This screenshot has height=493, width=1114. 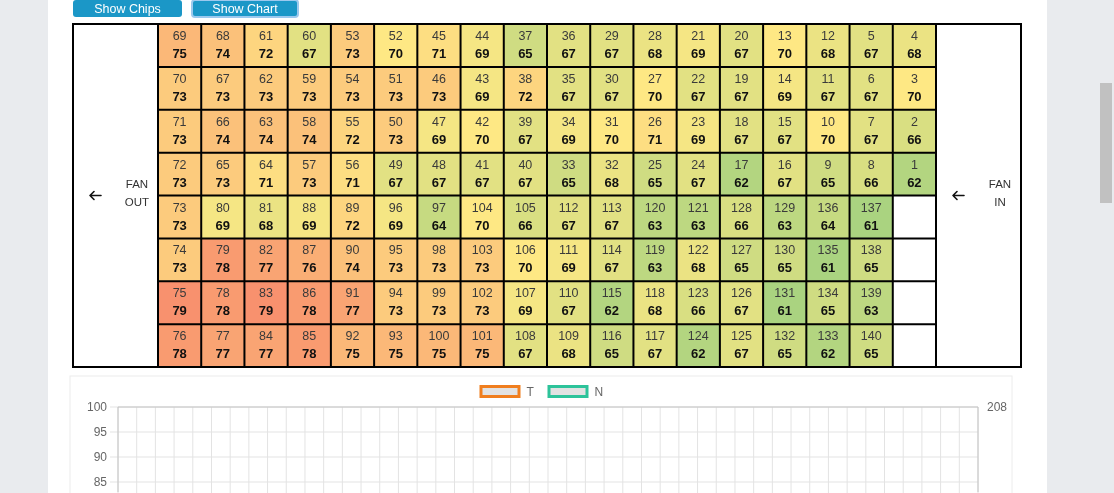 What do you see at coordinates (137, 192) in the screenshot?
I see `text: FAN OUT` at bounding box center [137, 192].